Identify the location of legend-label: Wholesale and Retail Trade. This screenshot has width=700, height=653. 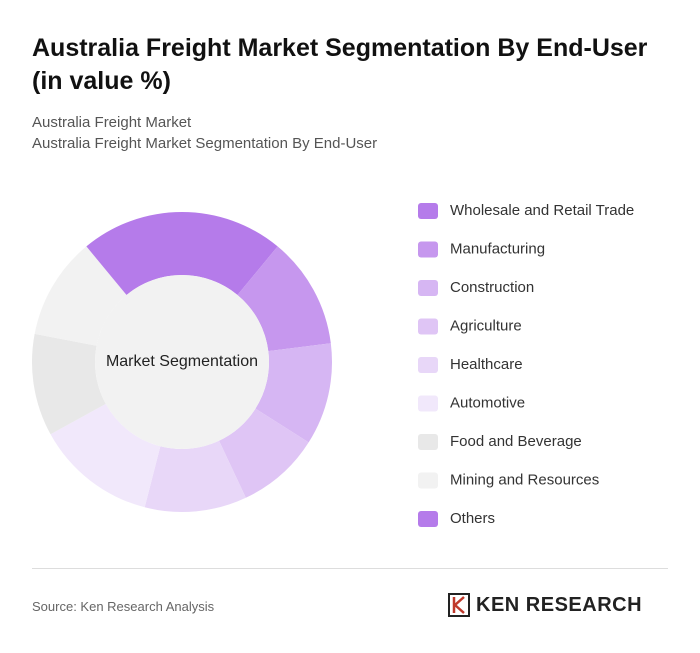
(542, 210).